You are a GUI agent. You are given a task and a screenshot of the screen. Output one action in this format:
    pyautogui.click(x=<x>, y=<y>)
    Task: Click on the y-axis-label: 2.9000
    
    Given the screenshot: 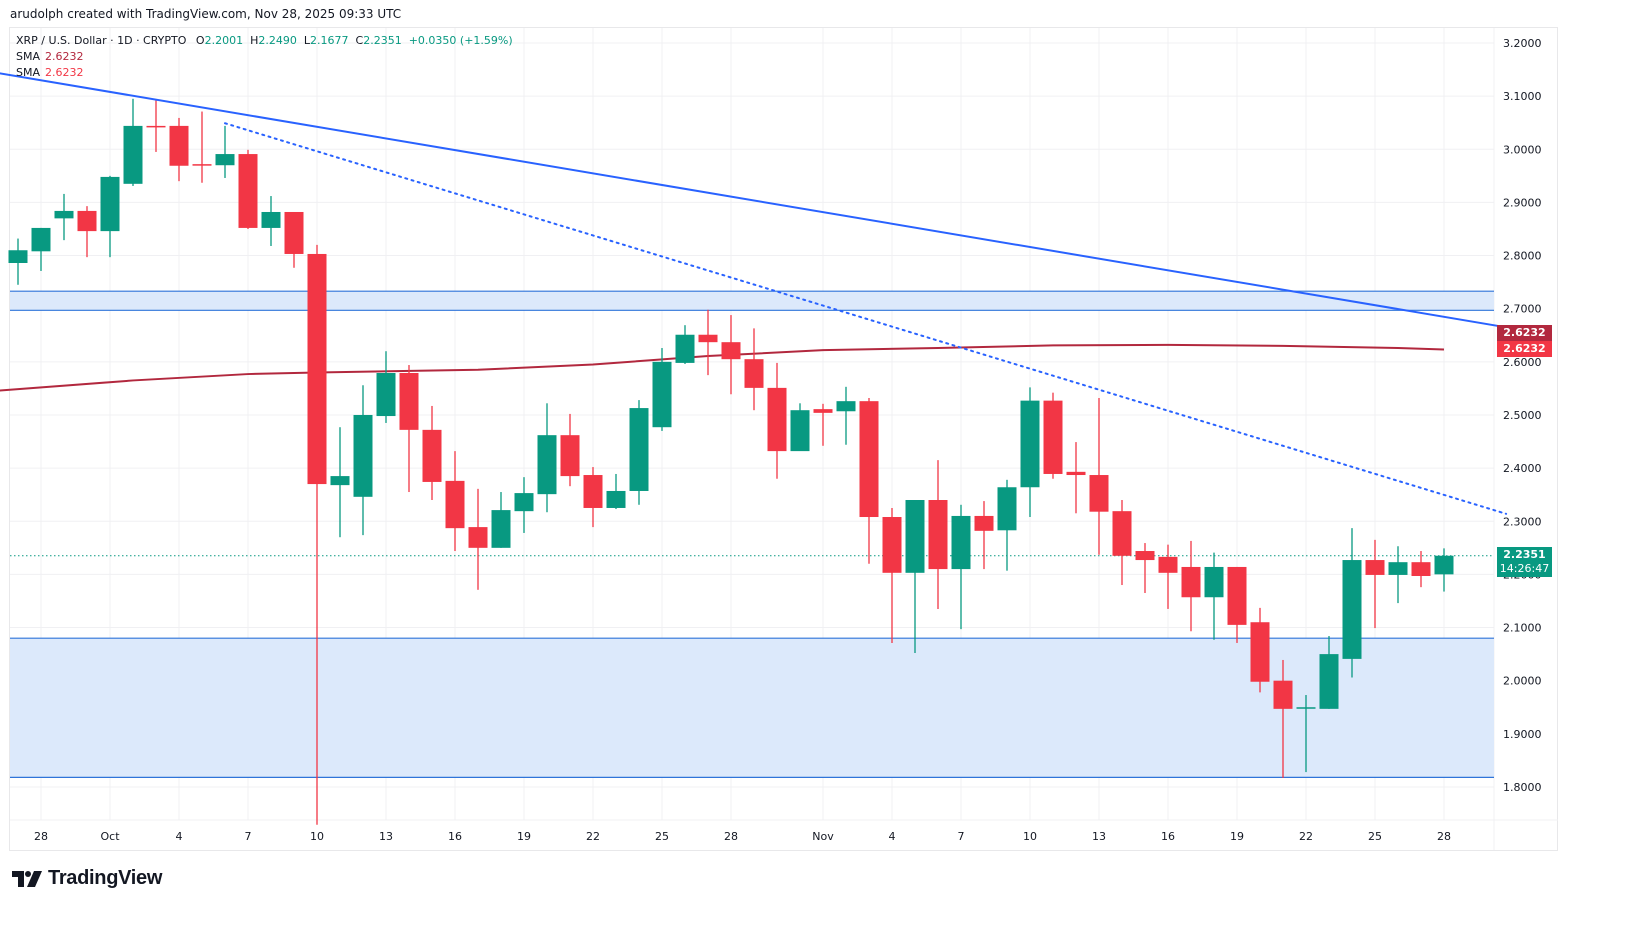 What is the action you would take?
    pyautogui.click(x=1522, y=202)
    